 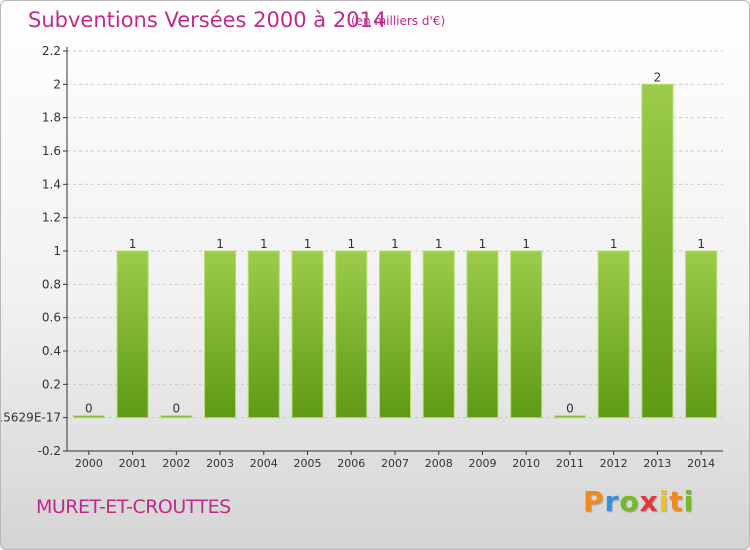 What do you see at coordinates (676, 501) in the screenshot?
I see `logo-letter: t` at bounding box center [676, 501].